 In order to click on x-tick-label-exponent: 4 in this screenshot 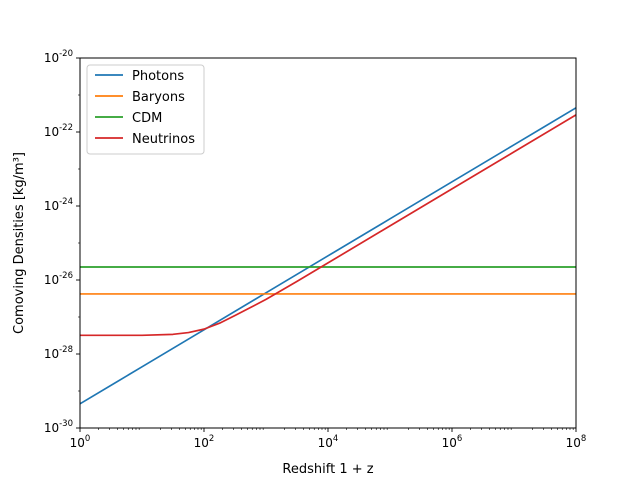, I will do `click(335, 439)`.